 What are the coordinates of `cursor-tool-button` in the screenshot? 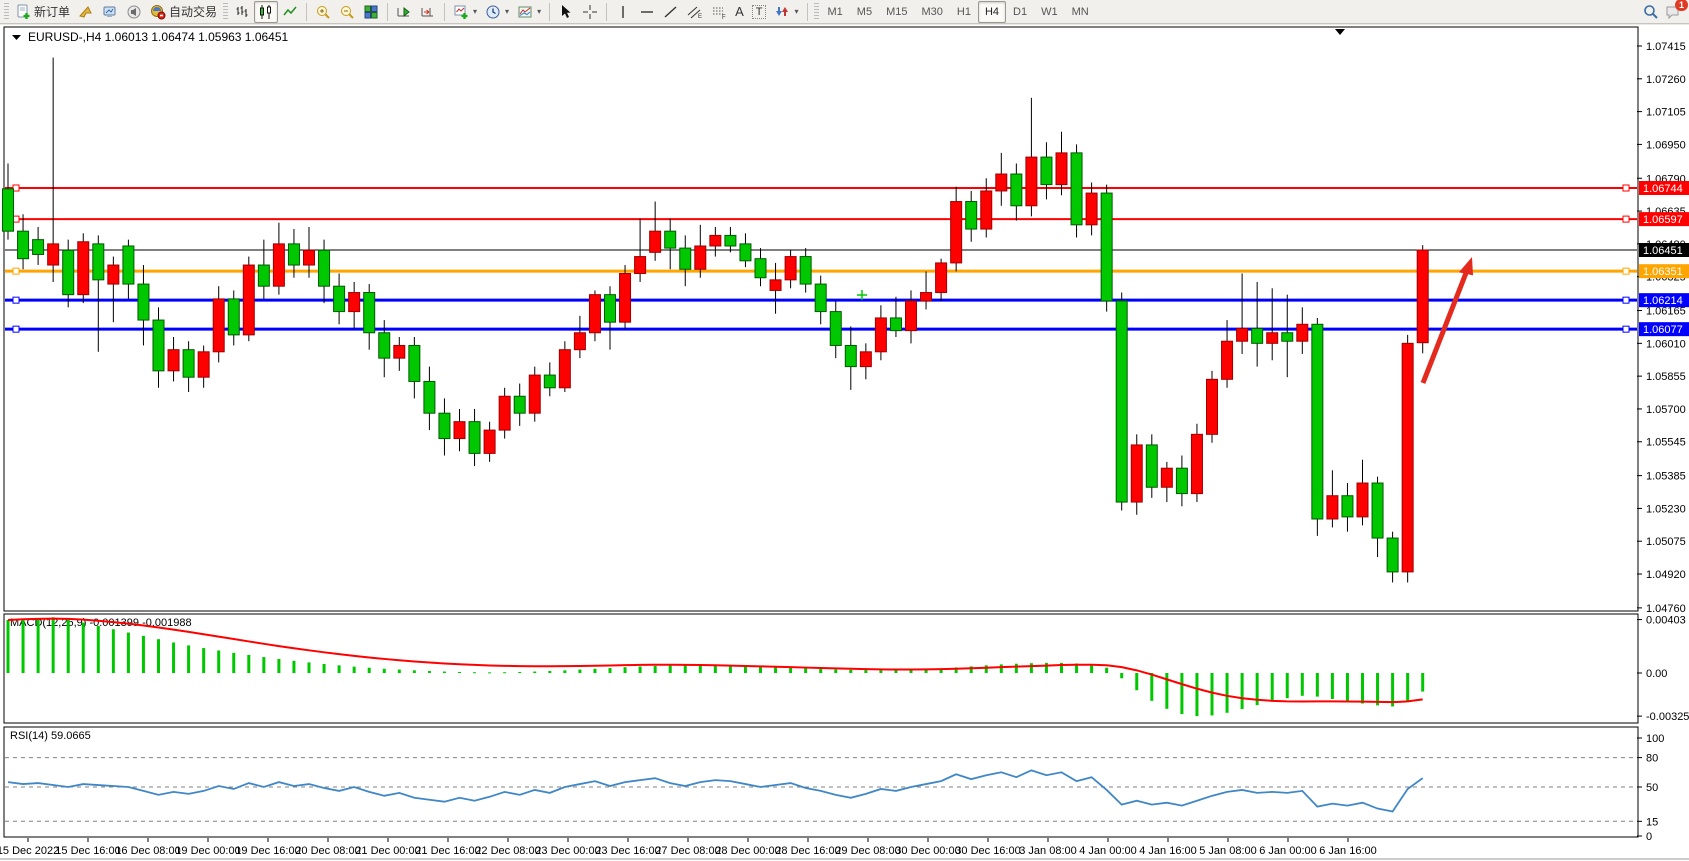 It's located at (566, 12).